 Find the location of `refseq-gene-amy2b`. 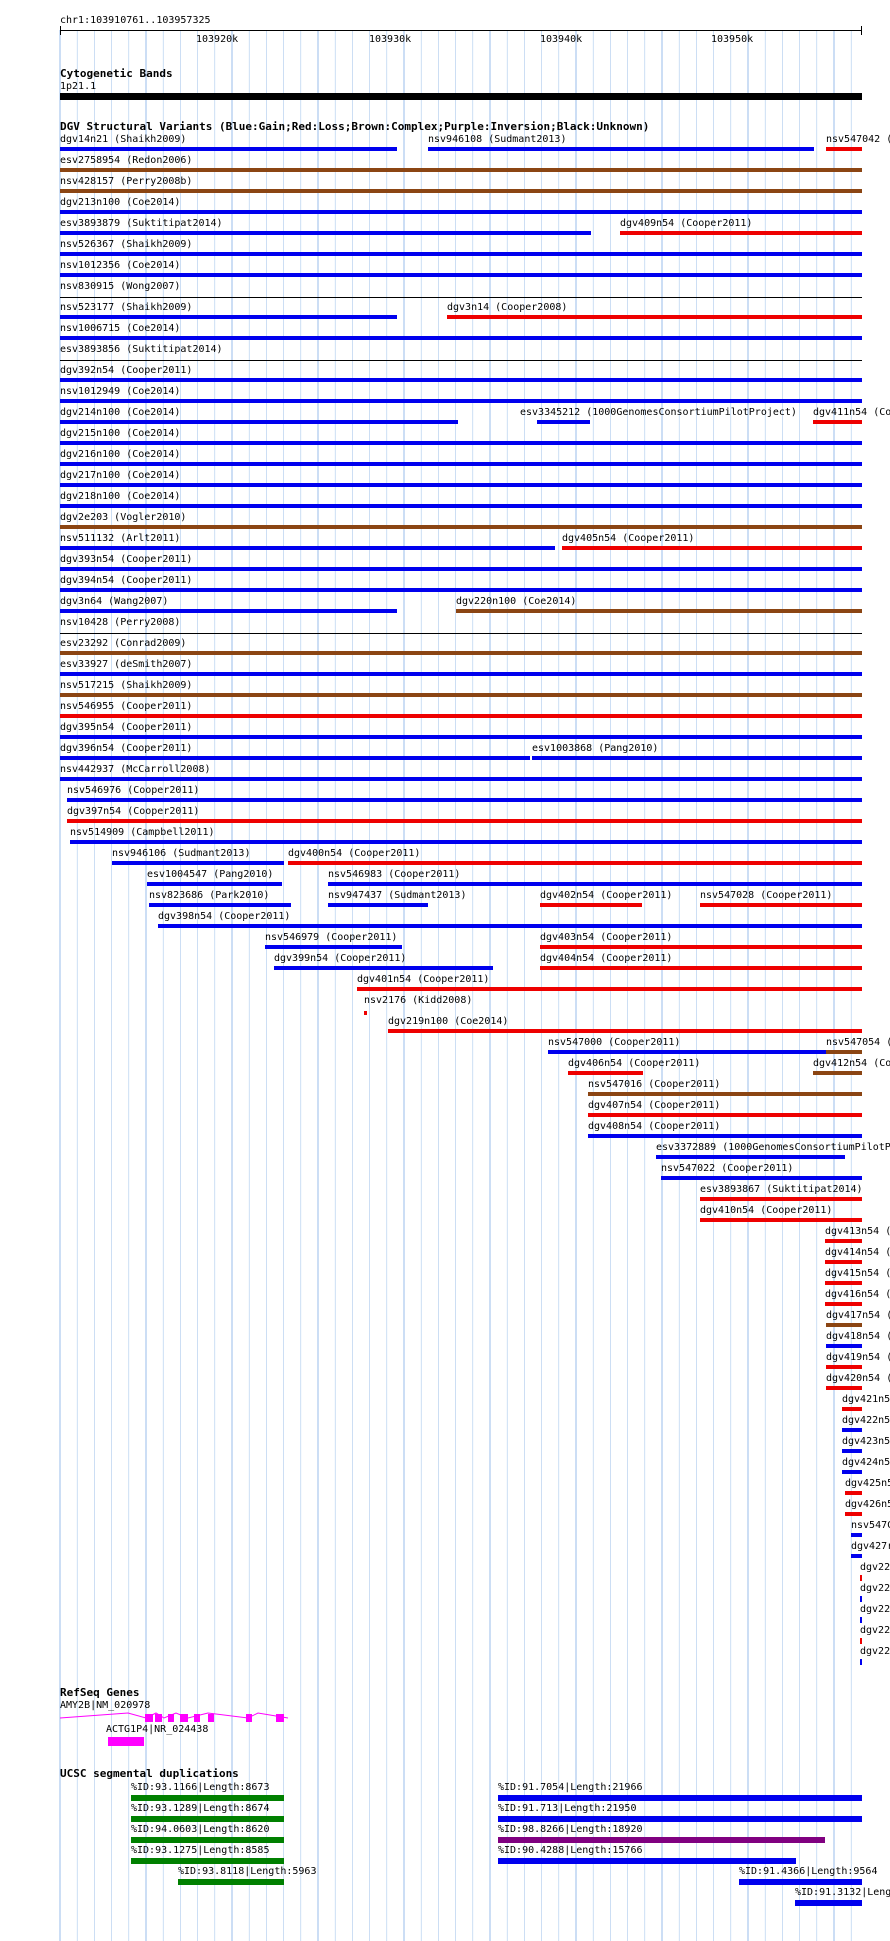

refseq-gene-amy2b is located at coordinates (178, 1718).